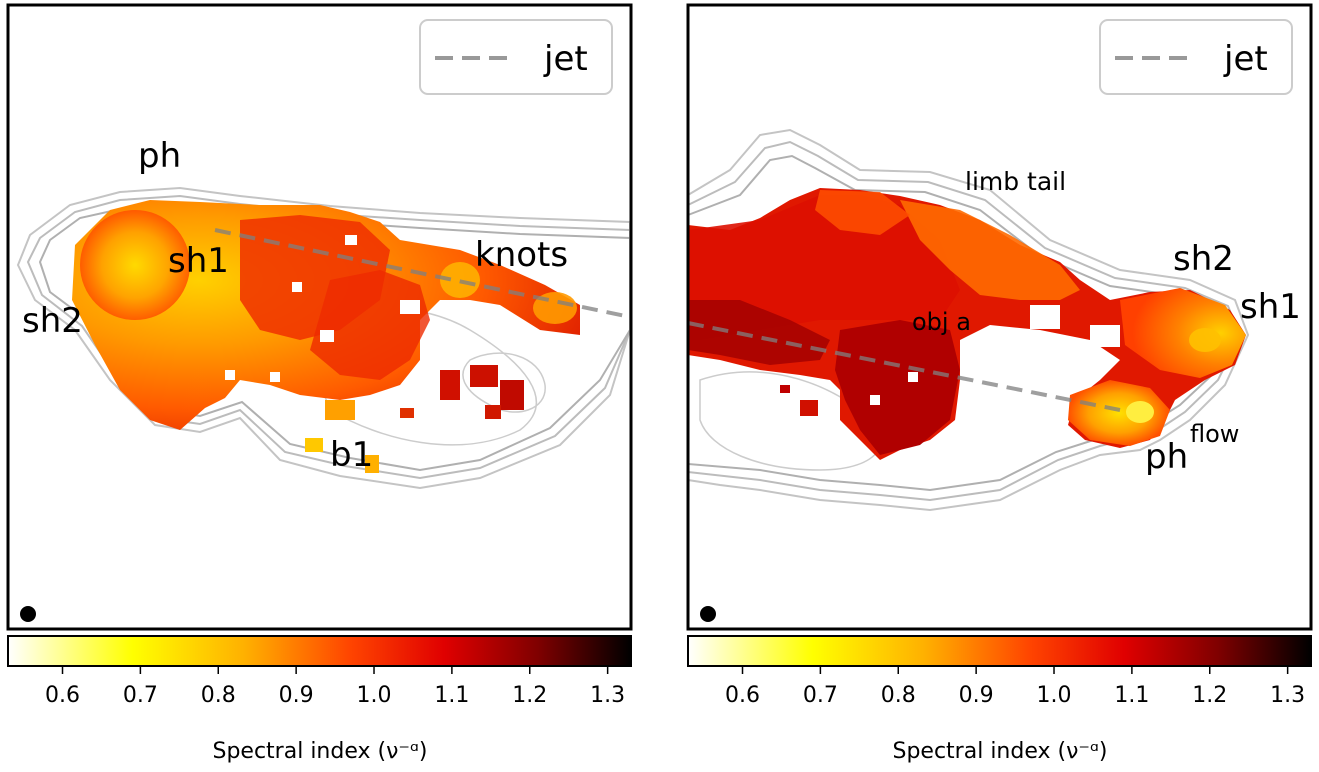  Describe the element at coordinates (898, 695) in the screenshot. I see `right-colorbar-tick-label: 0.8` at that location.